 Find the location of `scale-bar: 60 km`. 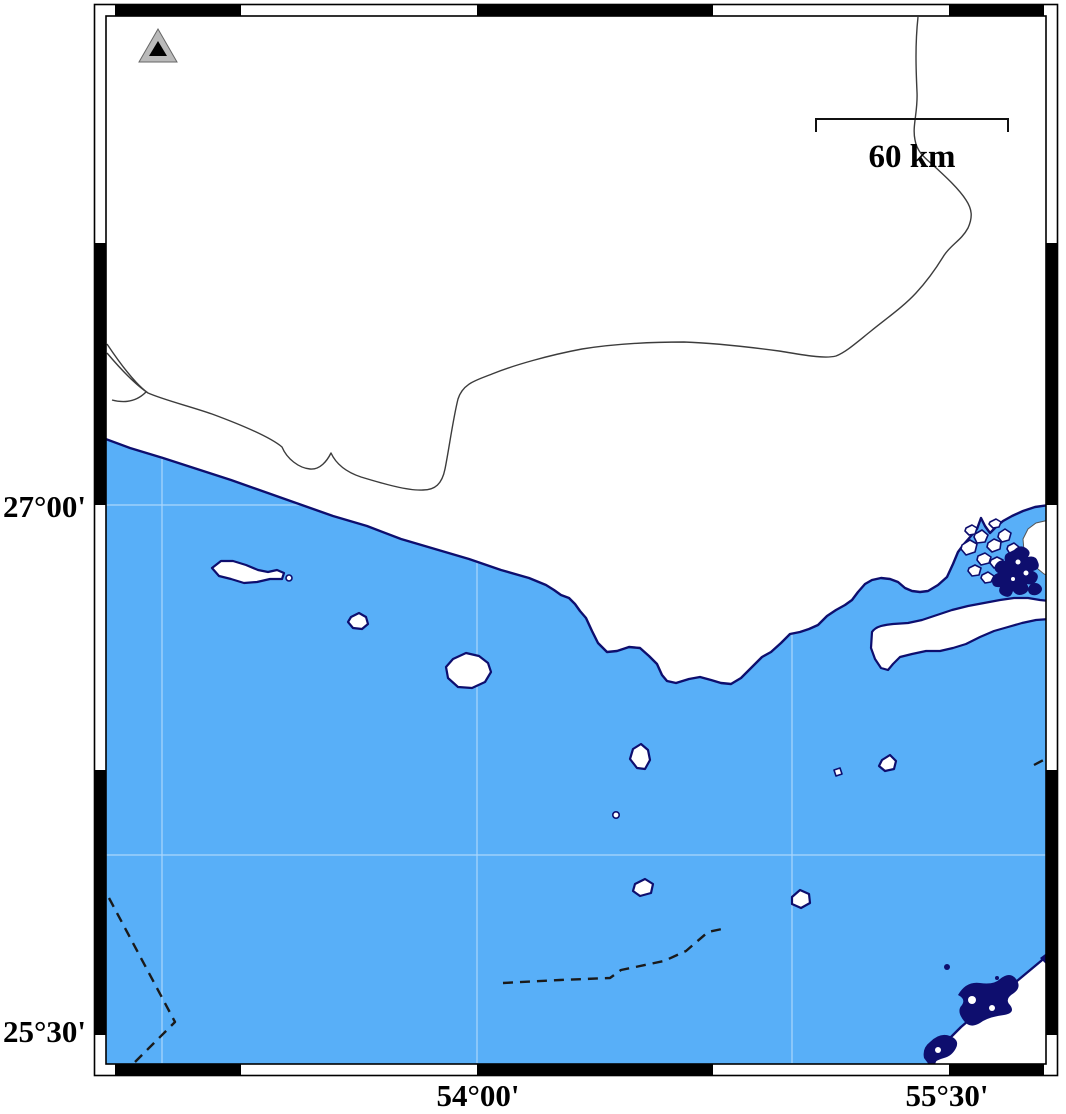

scale-bar: 60 km is located at coordinates (912, 146).